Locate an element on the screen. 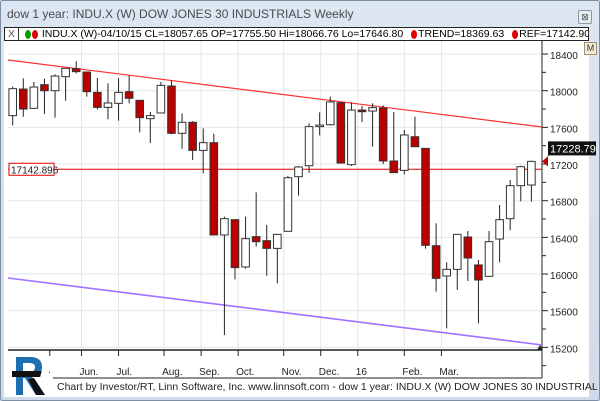 The height and width of the screenshot is (401, 600). ref-dot-icon is located at coordinates (515, 34).